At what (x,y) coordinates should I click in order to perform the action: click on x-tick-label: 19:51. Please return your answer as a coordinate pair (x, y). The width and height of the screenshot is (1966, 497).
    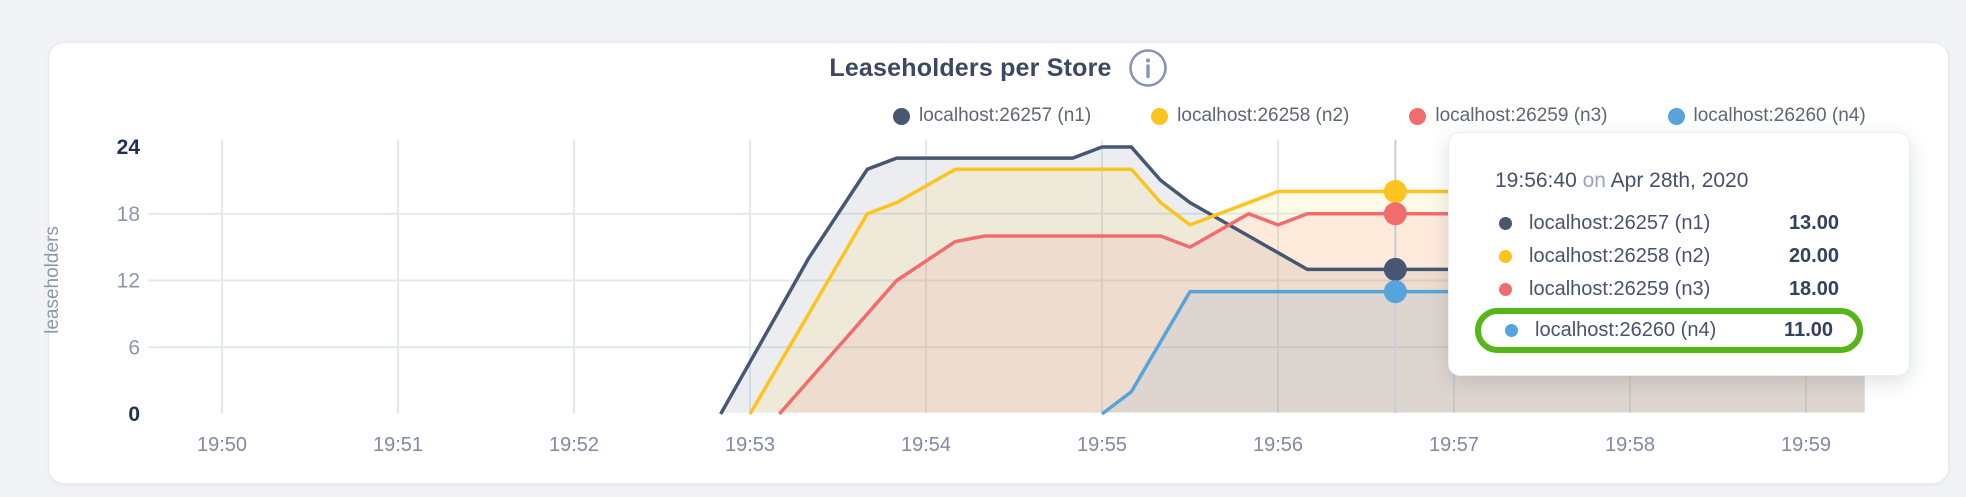
    Looking at the image, I should click on (398, 445).